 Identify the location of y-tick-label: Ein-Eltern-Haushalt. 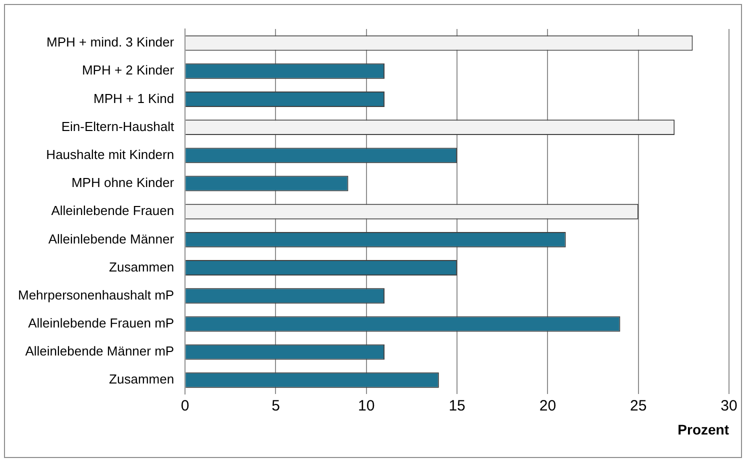
(117, 126).